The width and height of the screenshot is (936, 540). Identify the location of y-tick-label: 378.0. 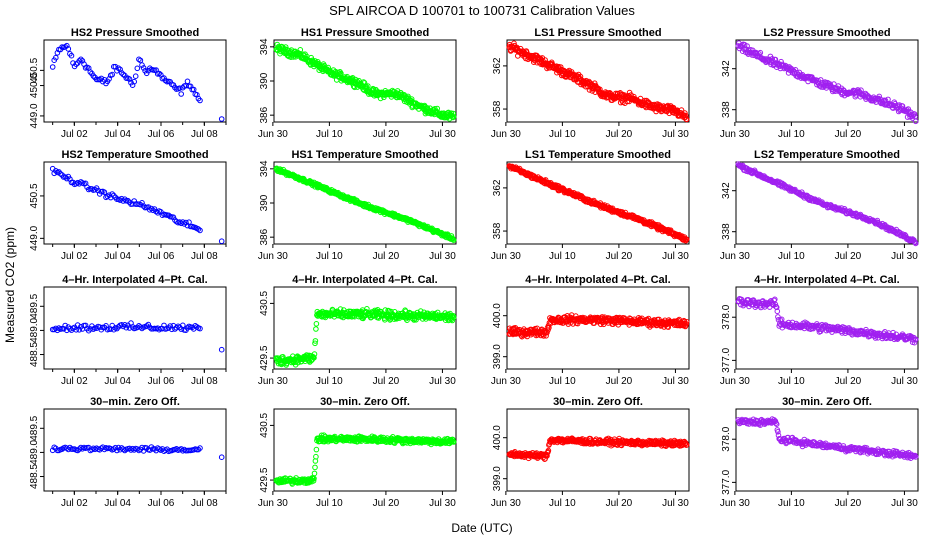
(726, 316).